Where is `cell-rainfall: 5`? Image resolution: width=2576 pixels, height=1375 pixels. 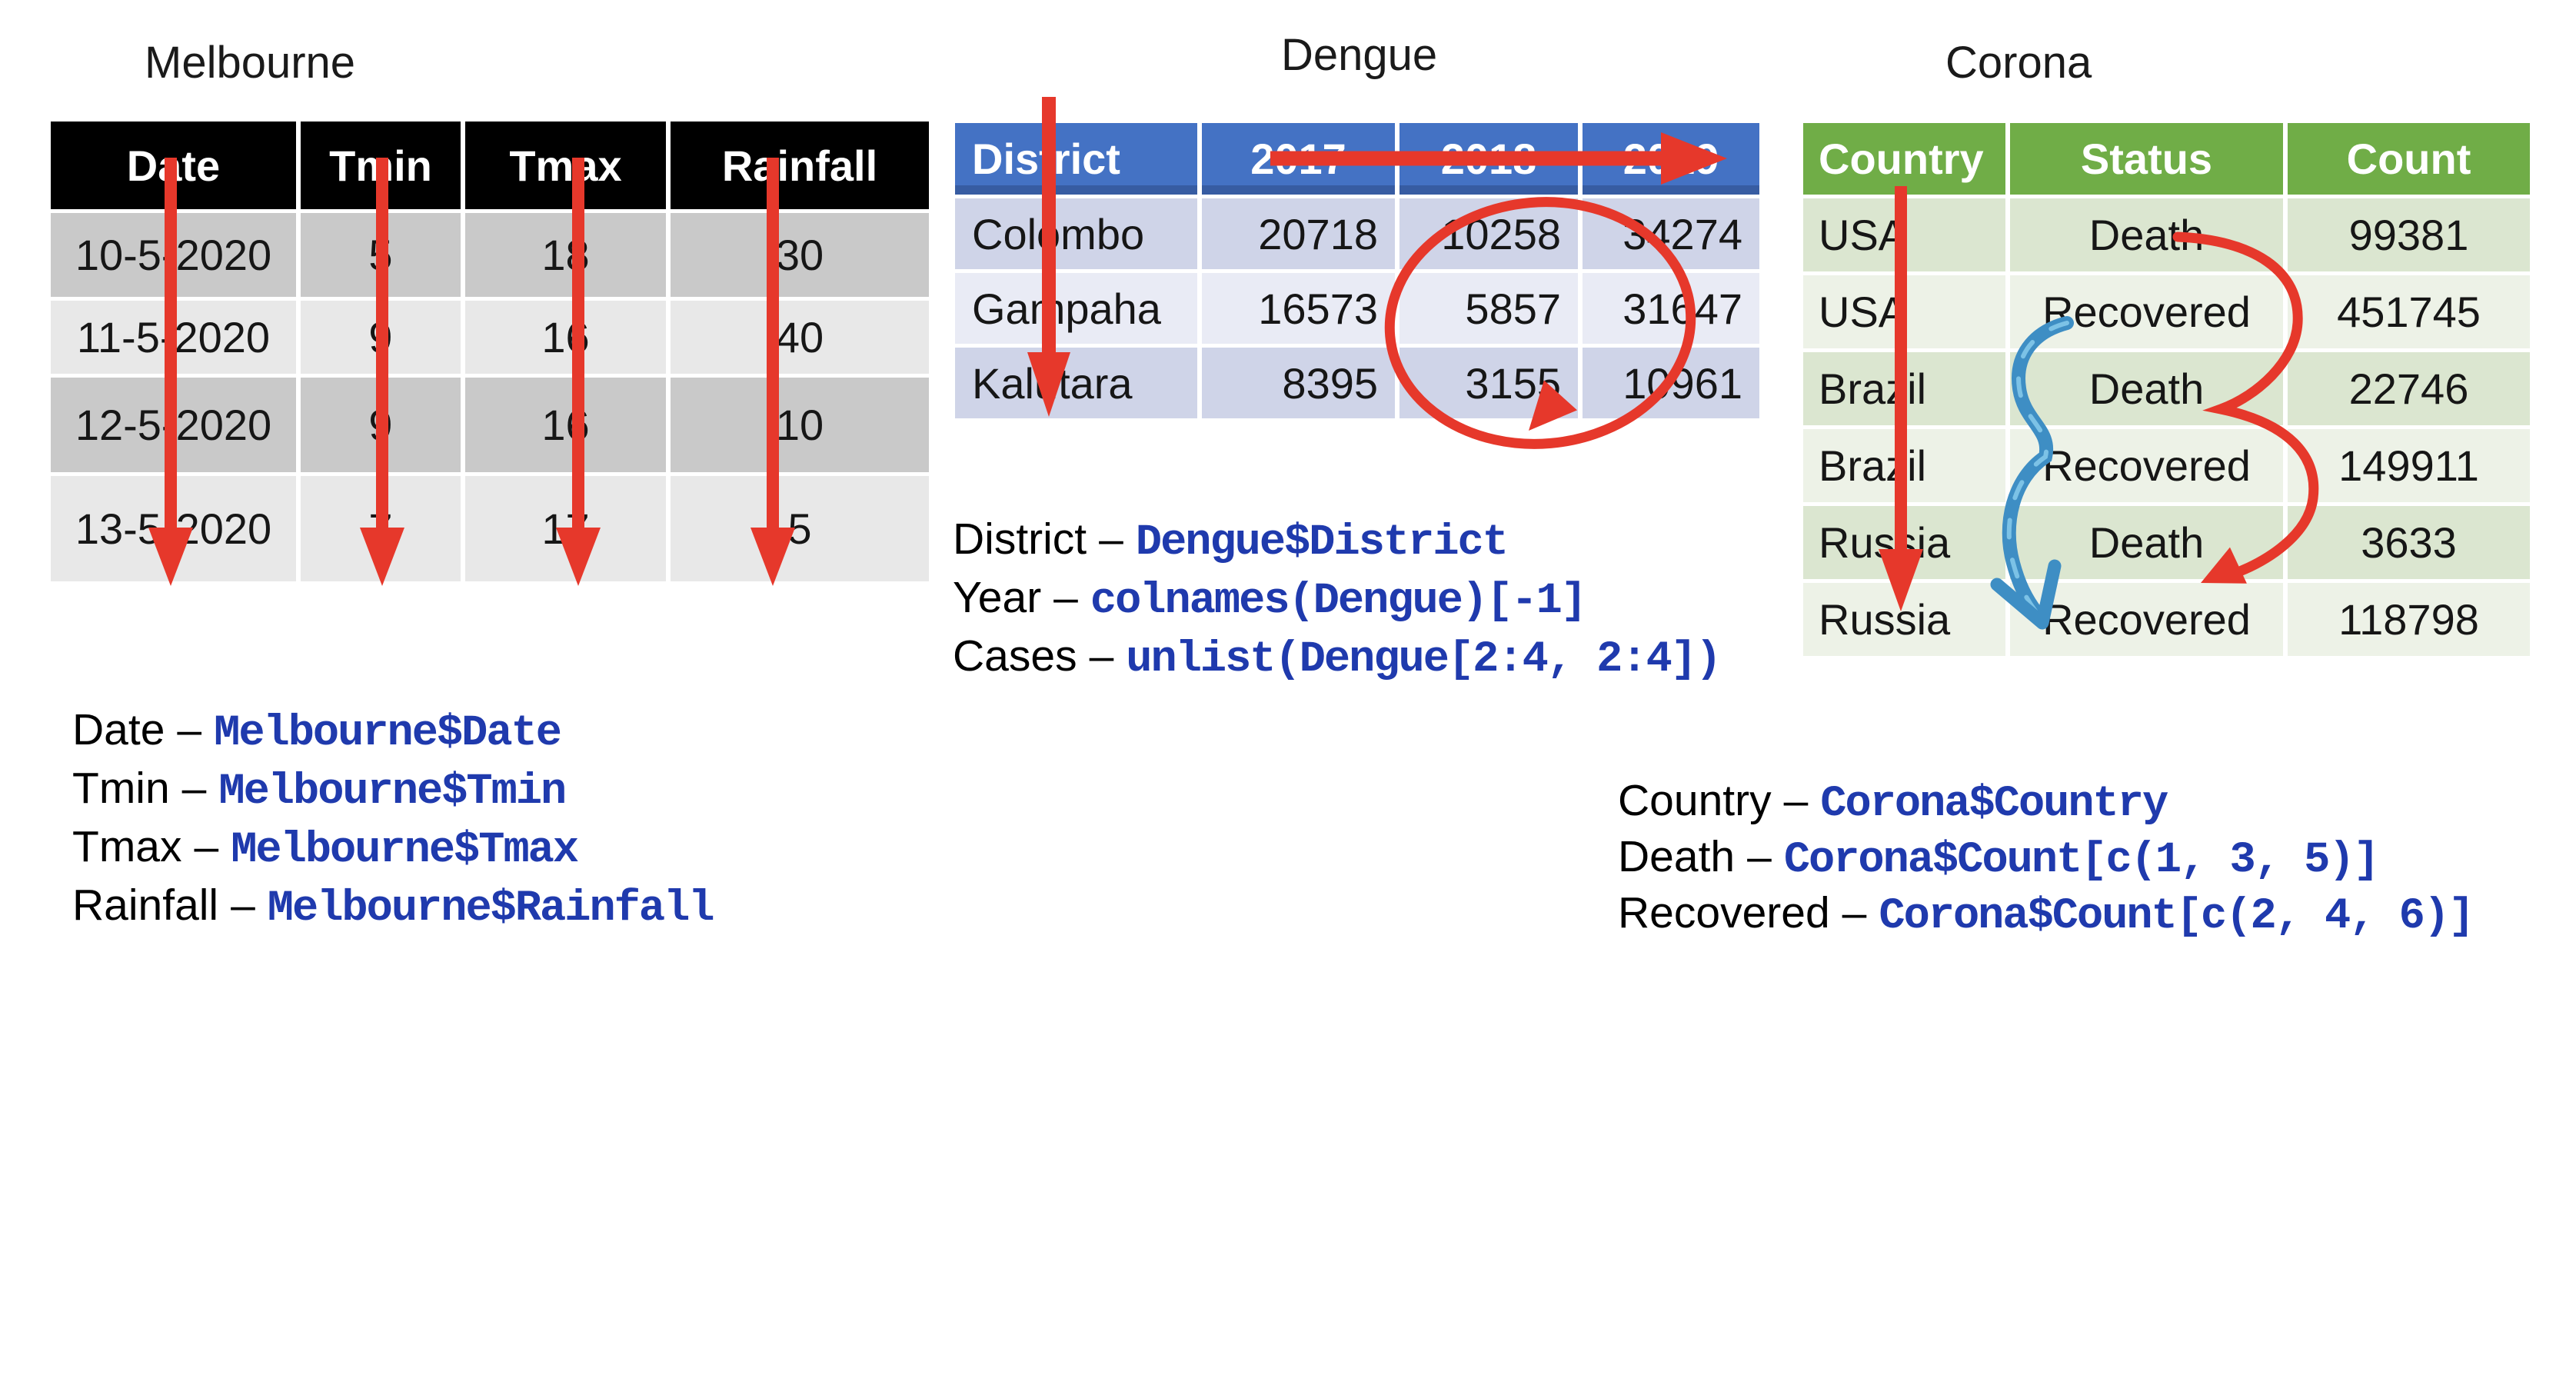
cell-rainfall: 5 is located at coordinates (800, 530).